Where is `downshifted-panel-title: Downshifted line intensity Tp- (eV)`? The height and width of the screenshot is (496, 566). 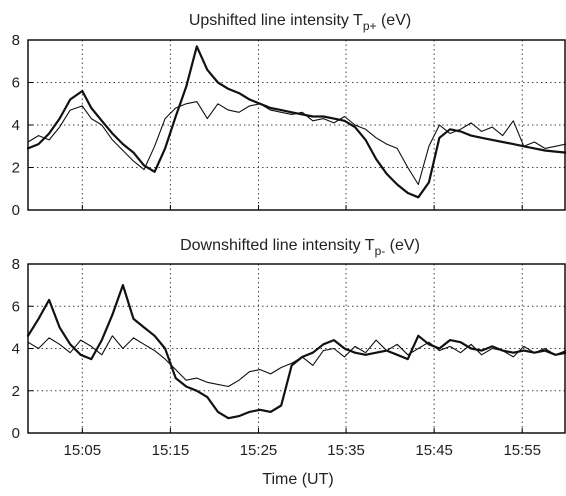
downshifted-panel-title: Downshifted line intensity Tp- (eV) is located at coordinates (300, 247).